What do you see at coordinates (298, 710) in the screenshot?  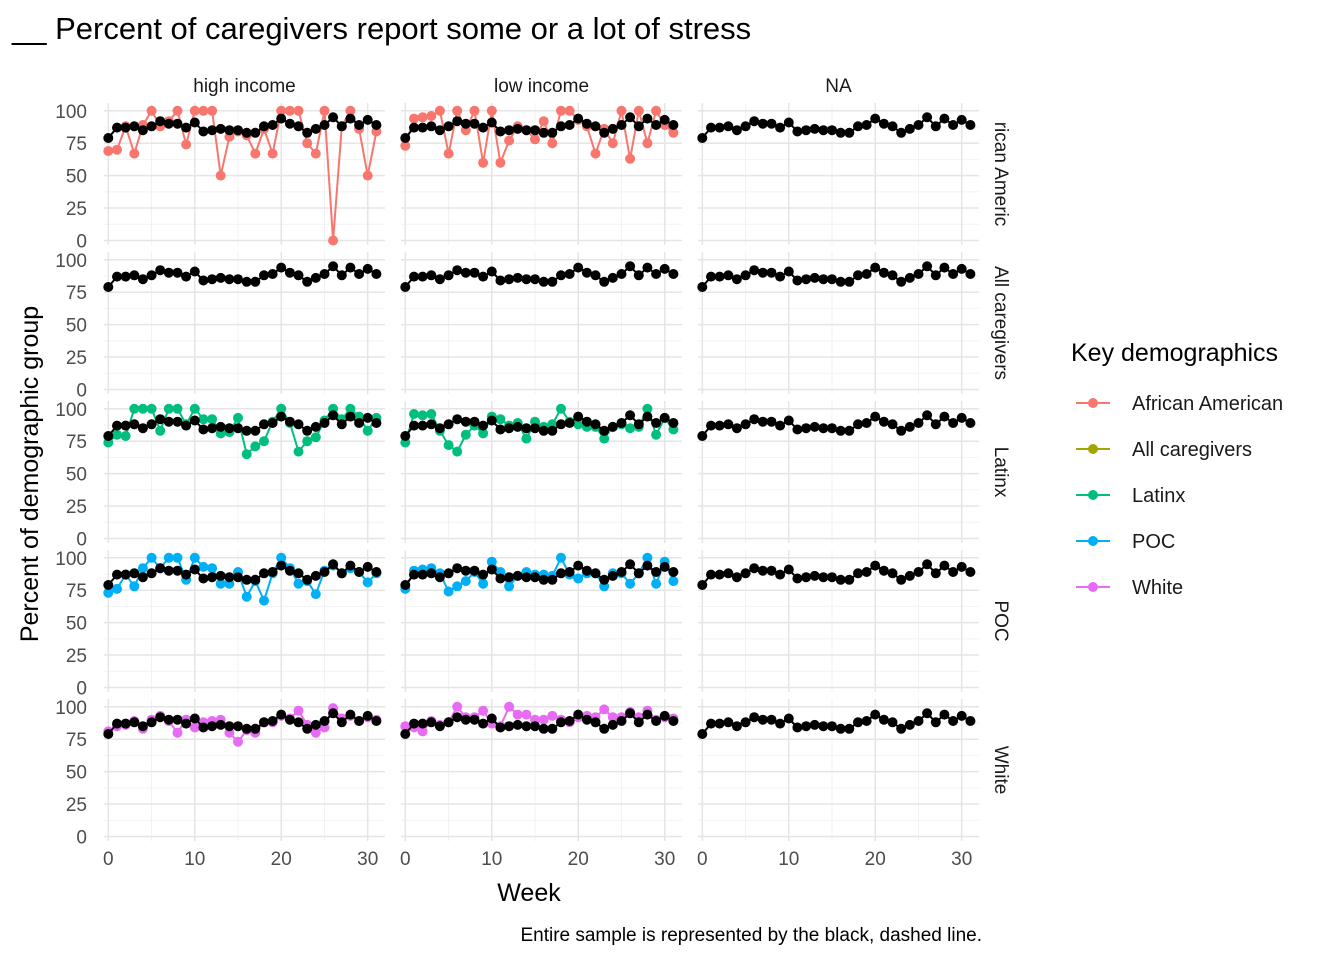 I see `white-point` at bounding box center [298, 710].